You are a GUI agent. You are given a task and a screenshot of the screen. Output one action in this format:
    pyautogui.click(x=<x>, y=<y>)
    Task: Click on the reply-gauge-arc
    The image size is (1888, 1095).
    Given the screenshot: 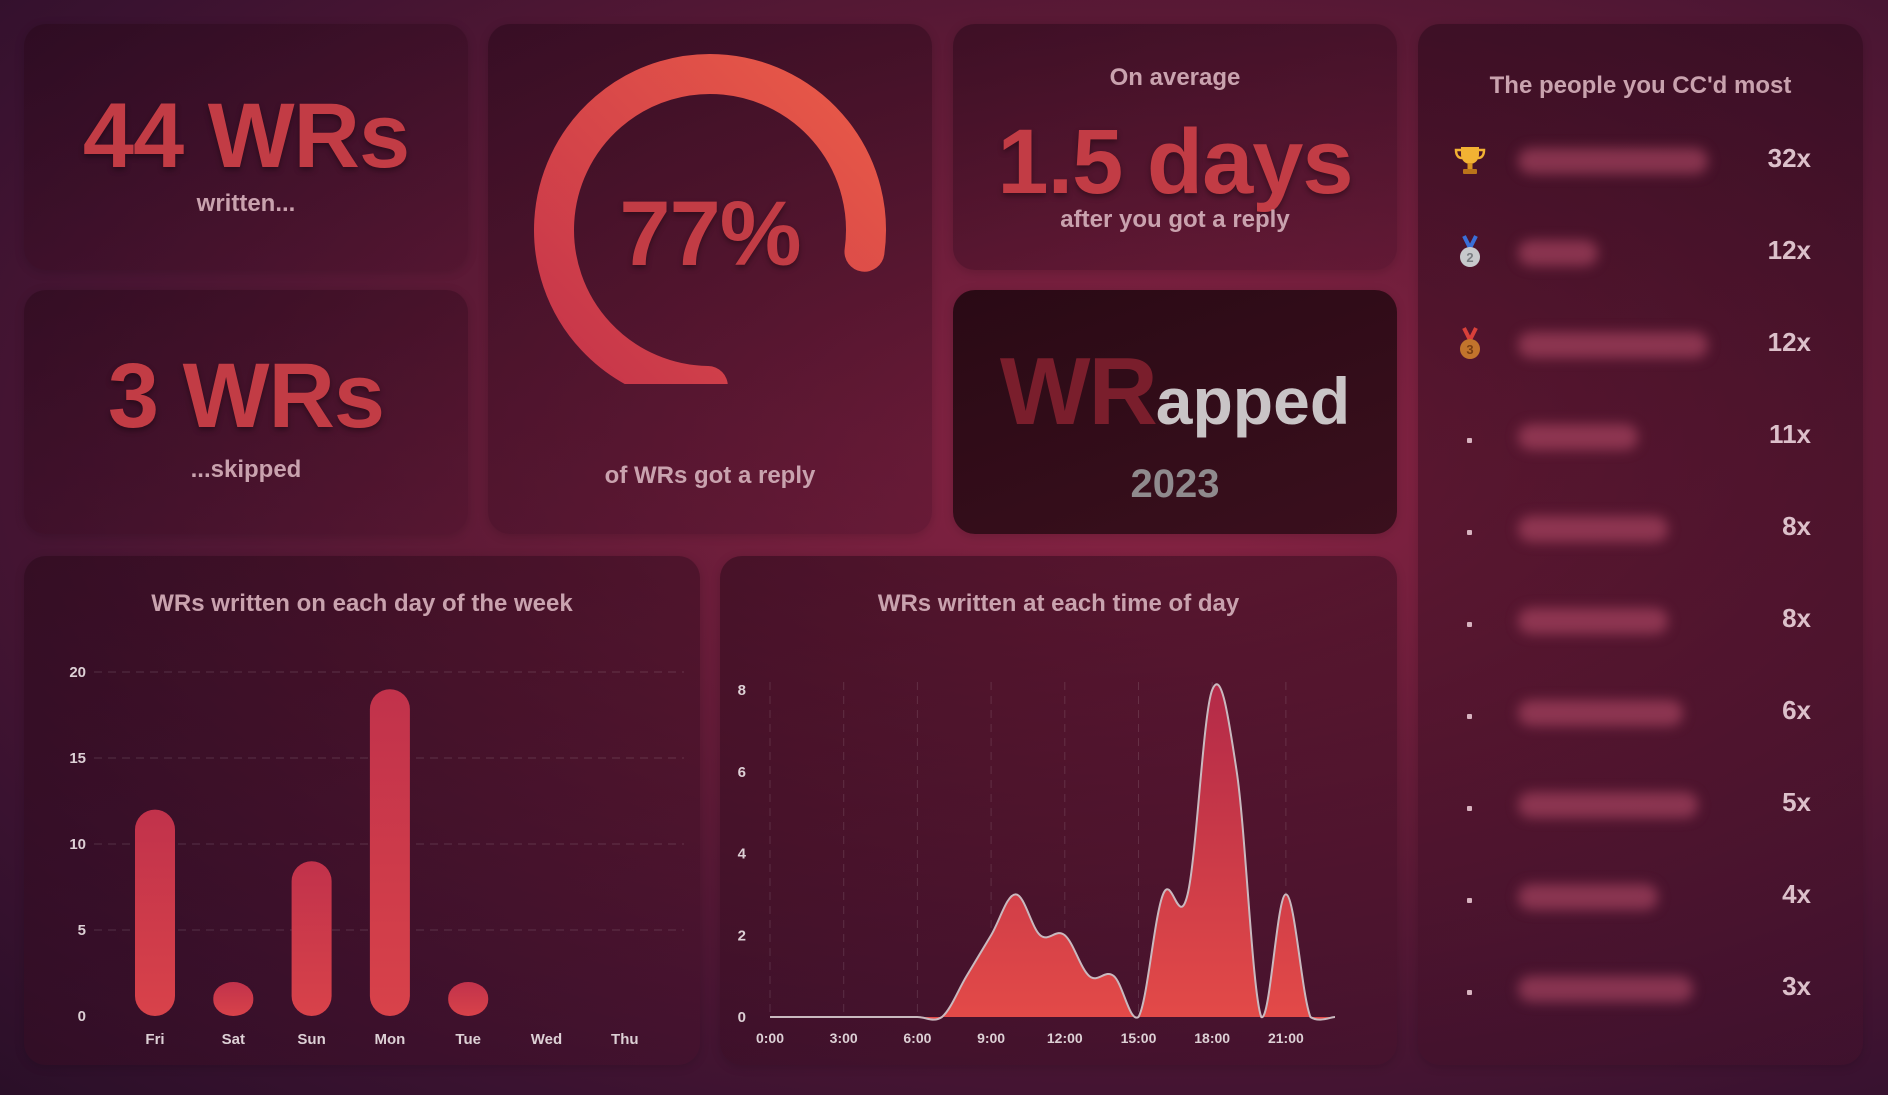 What is the action you would take?
    pyautogui.click(x=710, y=219)
    